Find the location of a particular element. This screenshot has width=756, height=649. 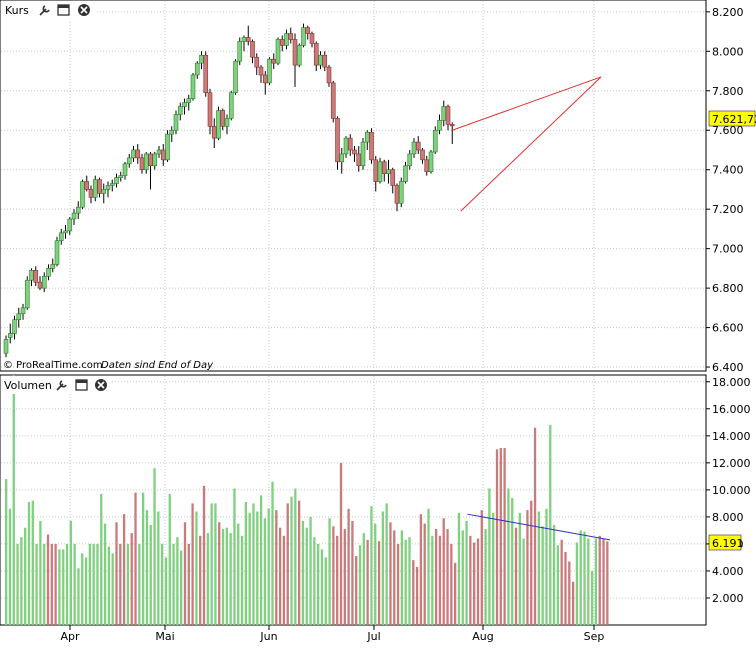

volume-wrench-icon is located at coordinates (61, 385).